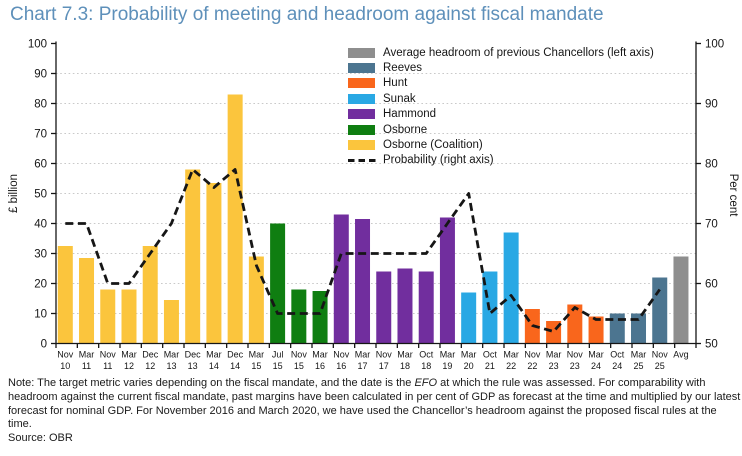 The height and width of the screenshot is (456, 742). What do you see at coordinates (37, 45) in the screenshot?
I see `svg-text: 100` at bounding box center [37, 45].